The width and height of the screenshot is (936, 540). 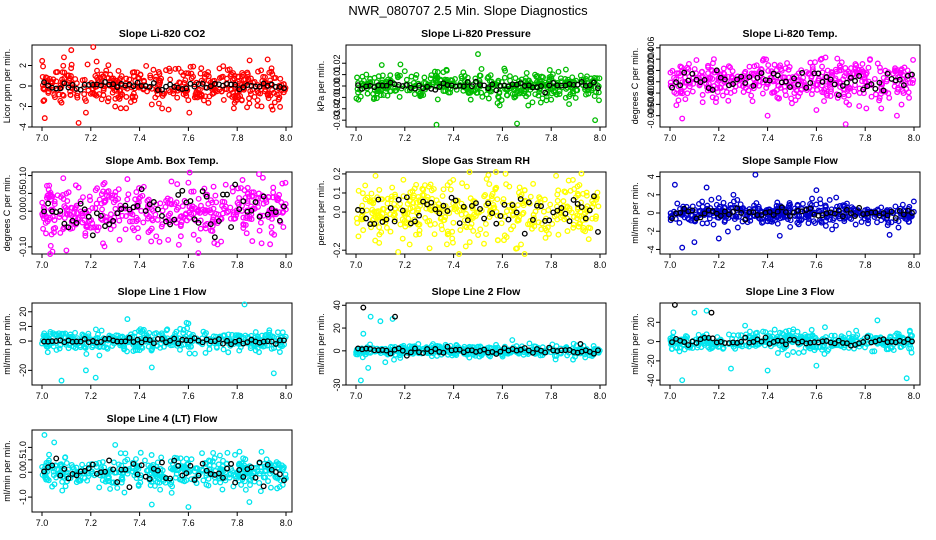 I want to click on x-tick-label: 7.8, so click(x=551, y=265).